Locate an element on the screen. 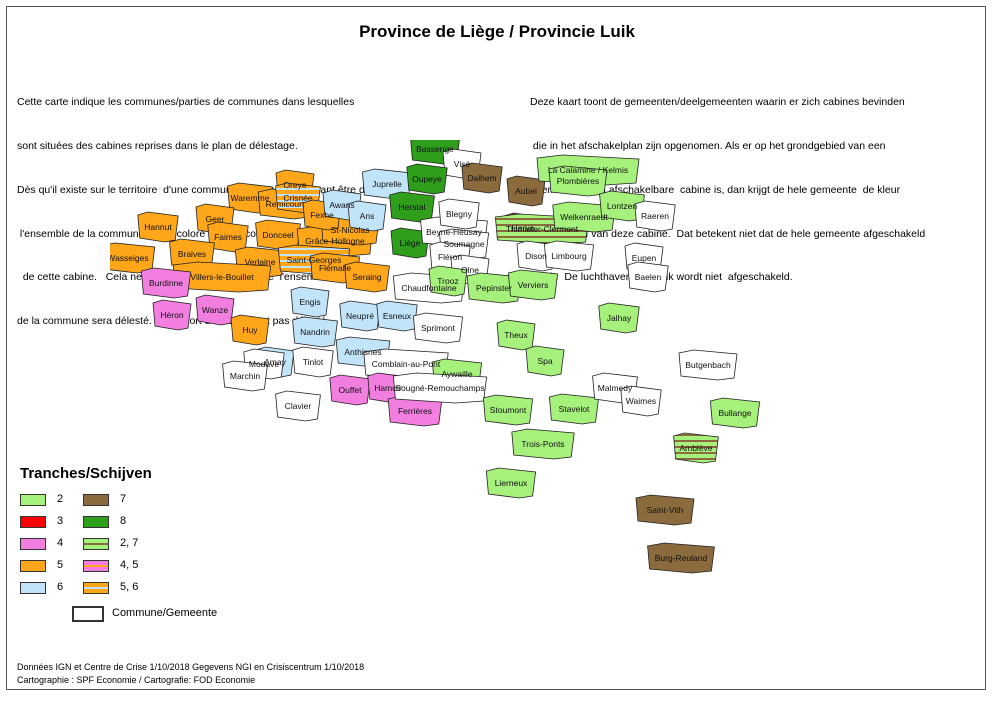 This screenshot has height=703, width=994. commune-label: Liège is located at coordinates (410, 243).